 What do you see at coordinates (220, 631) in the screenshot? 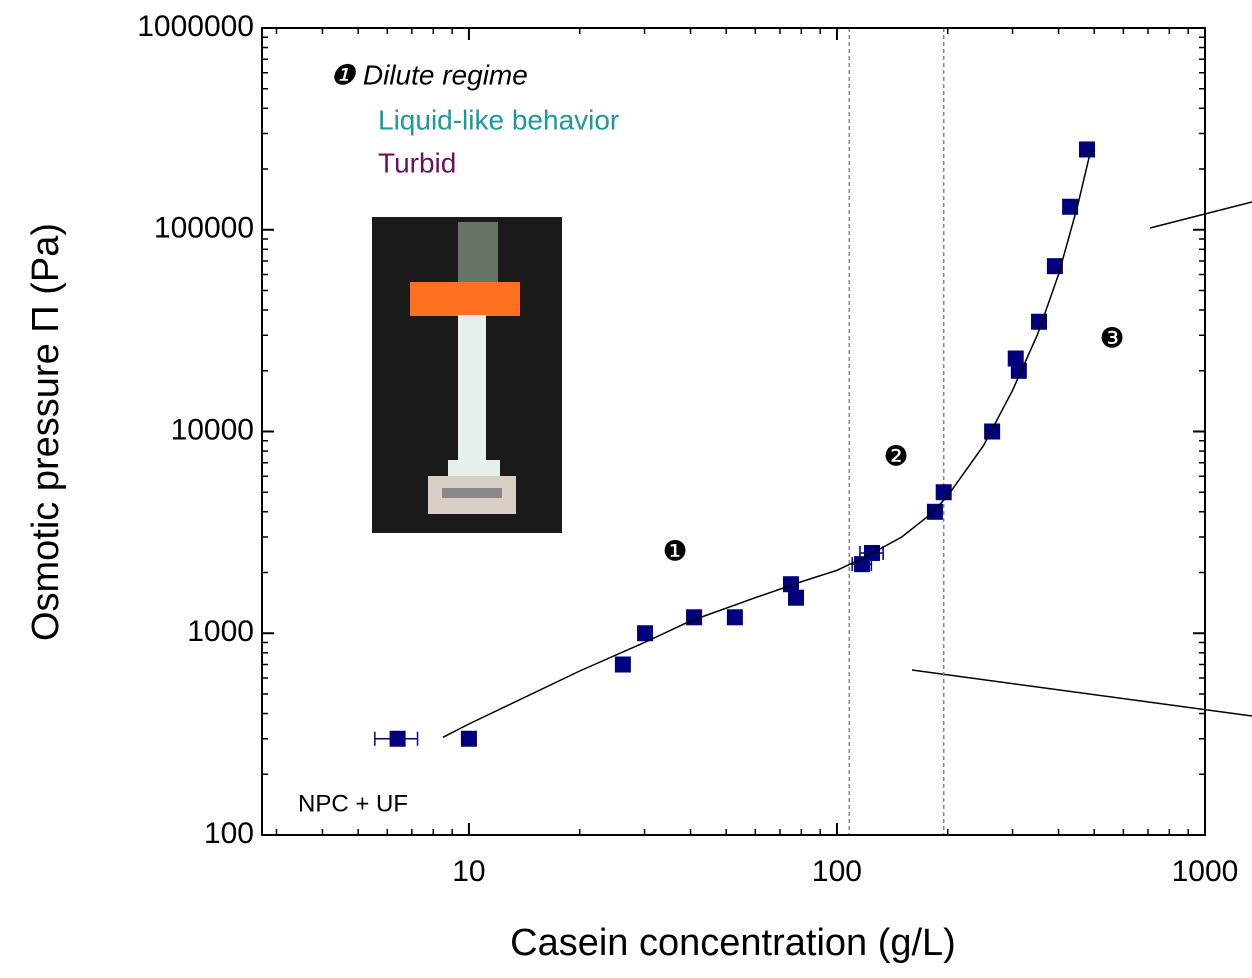
I see `y-tick-label: 1000` at bounding box center [220, 631].